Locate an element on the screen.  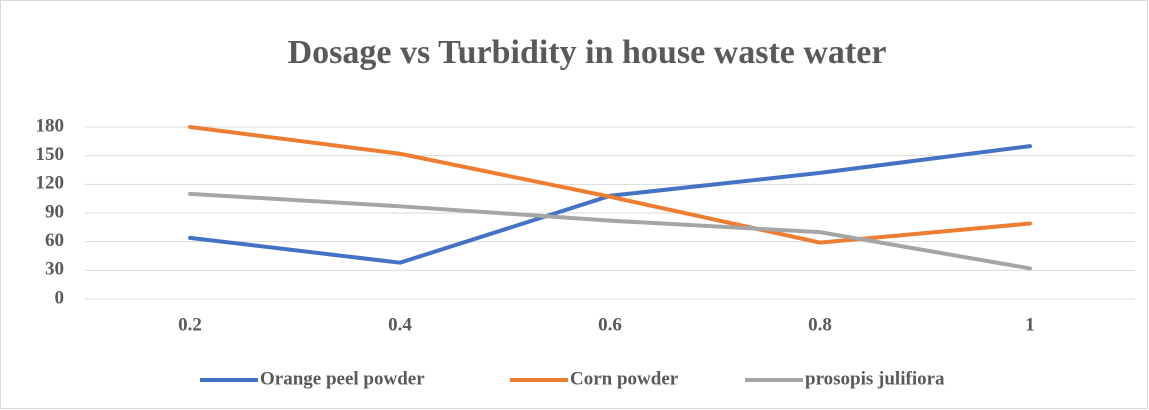
legend-label: prosopis julifiora is located at coordinates (875, 378).